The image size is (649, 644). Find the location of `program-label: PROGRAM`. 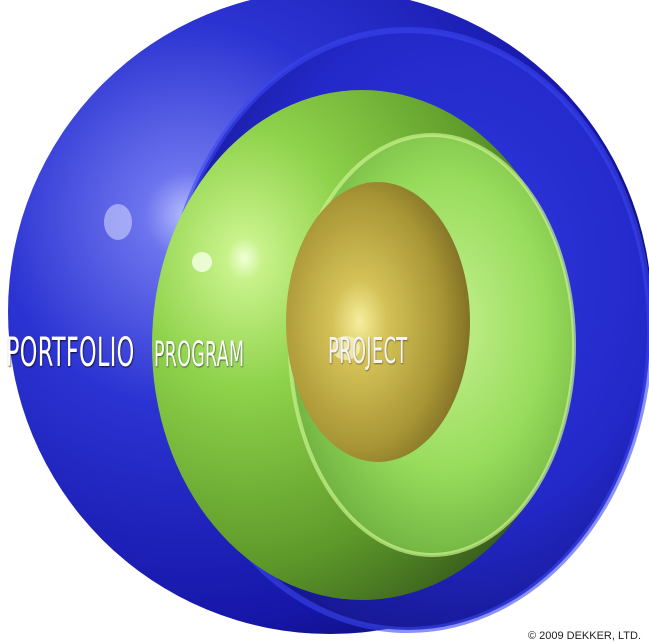

program-label: PROGRAM is located at coordinates (199, 355).